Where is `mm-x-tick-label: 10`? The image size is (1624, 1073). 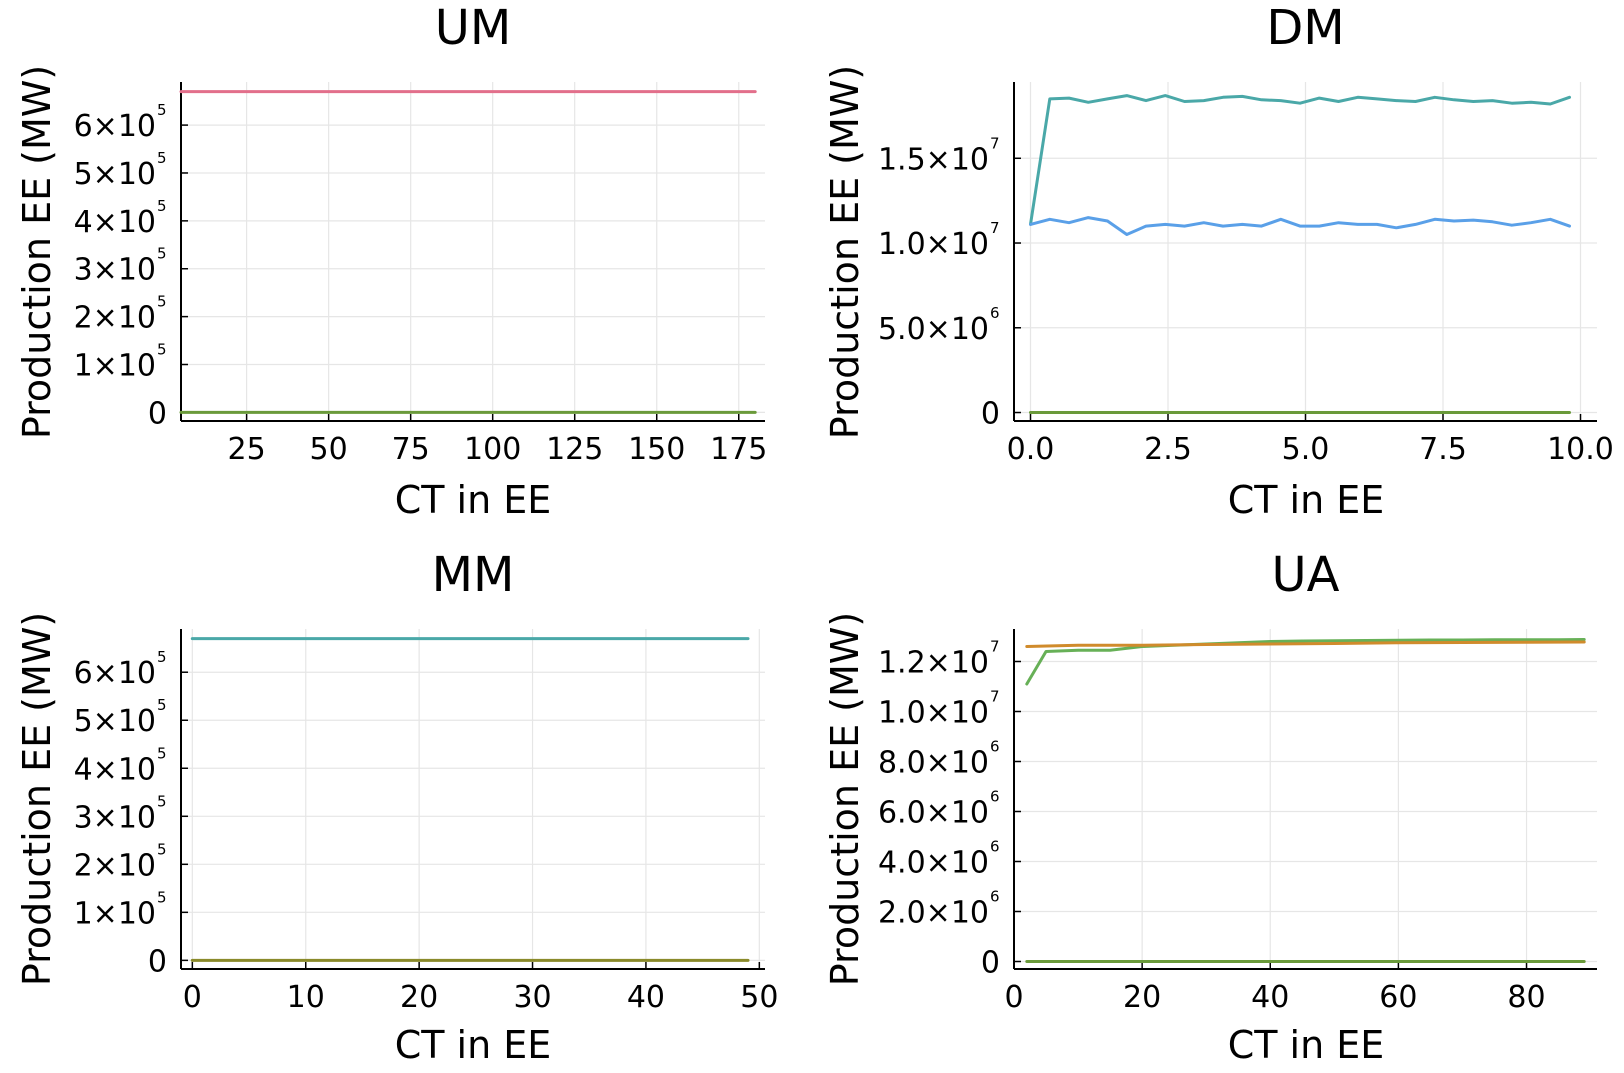 mm-x-tick-label: 10 is located at coordinates (306, 997).